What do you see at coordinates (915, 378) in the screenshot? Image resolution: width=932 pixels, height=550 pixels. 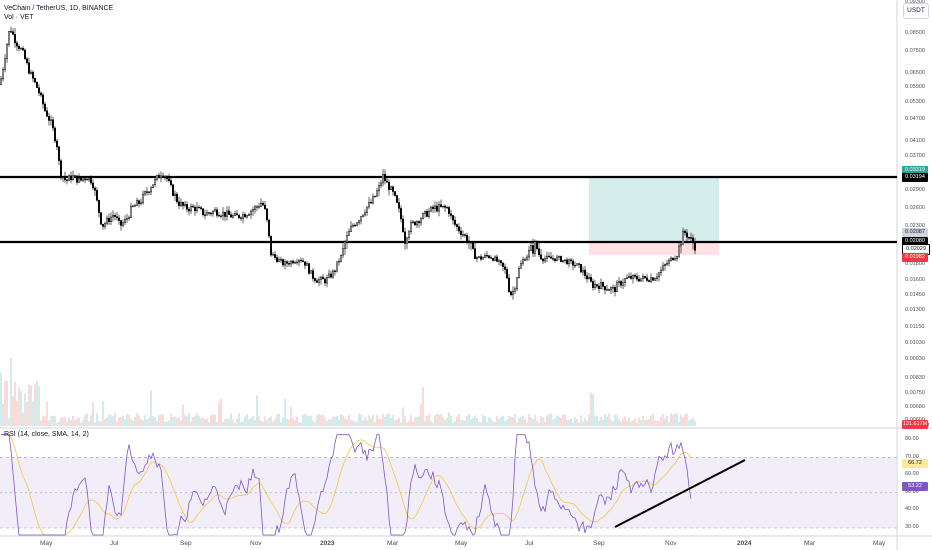 I see `price-label: 0.00830` at bounding box center [915, 378].